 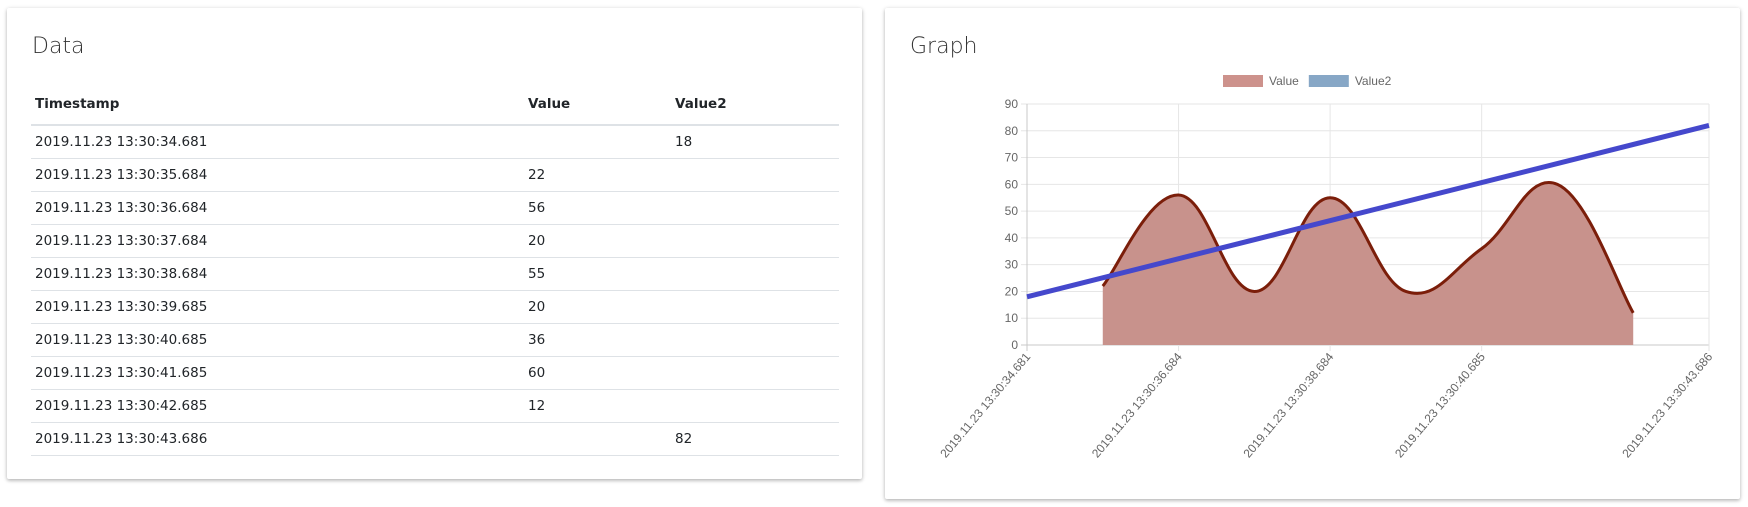 I want to click on y-tick-label: 90, so click(x=1012, y=104).